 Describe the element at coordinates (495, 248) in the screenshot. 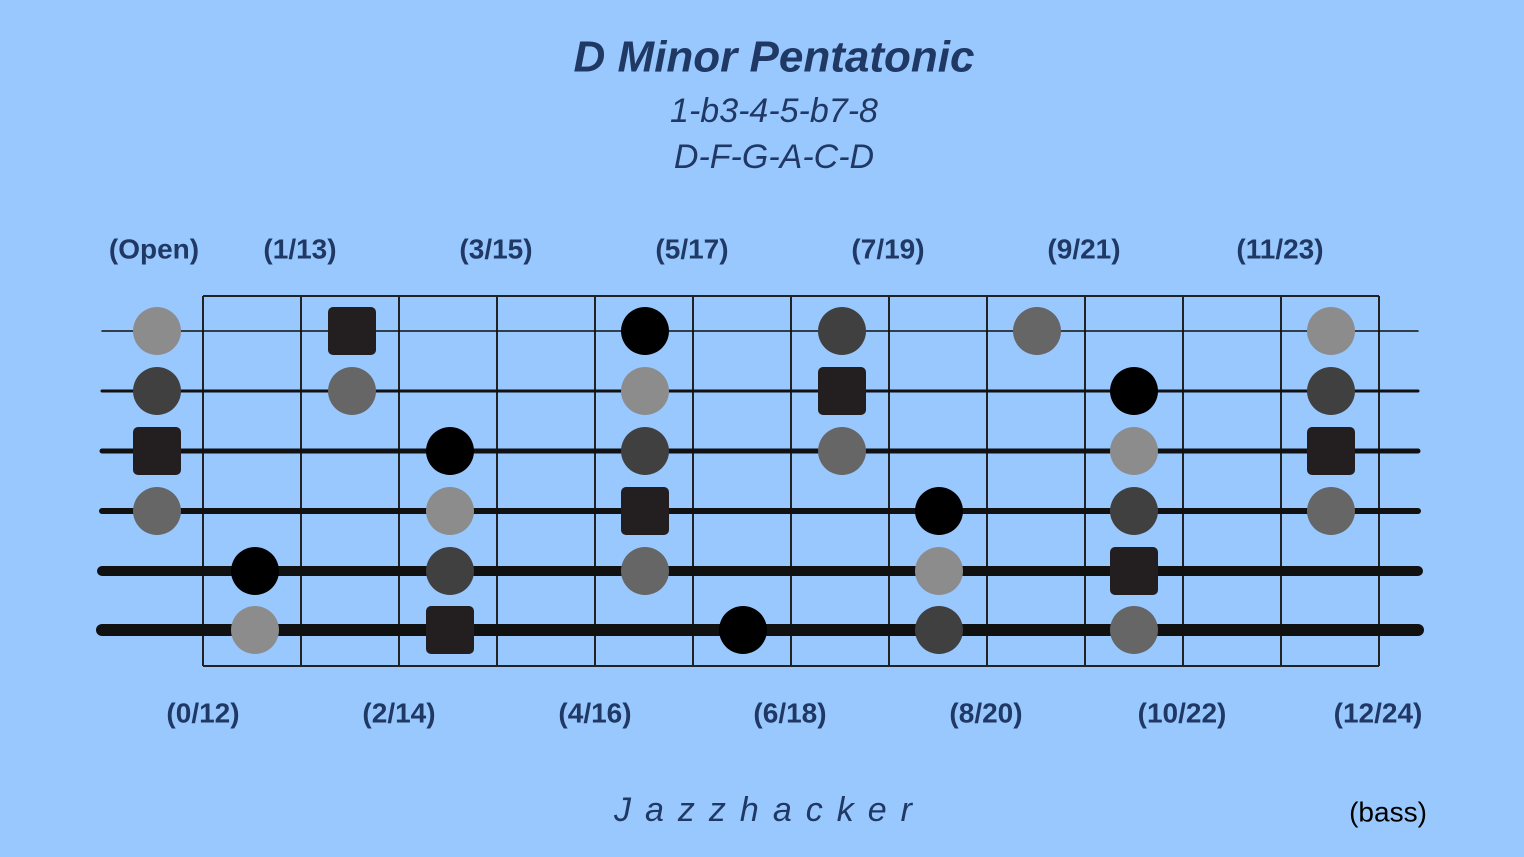

I see `fret-label: (3/15)` at that location.